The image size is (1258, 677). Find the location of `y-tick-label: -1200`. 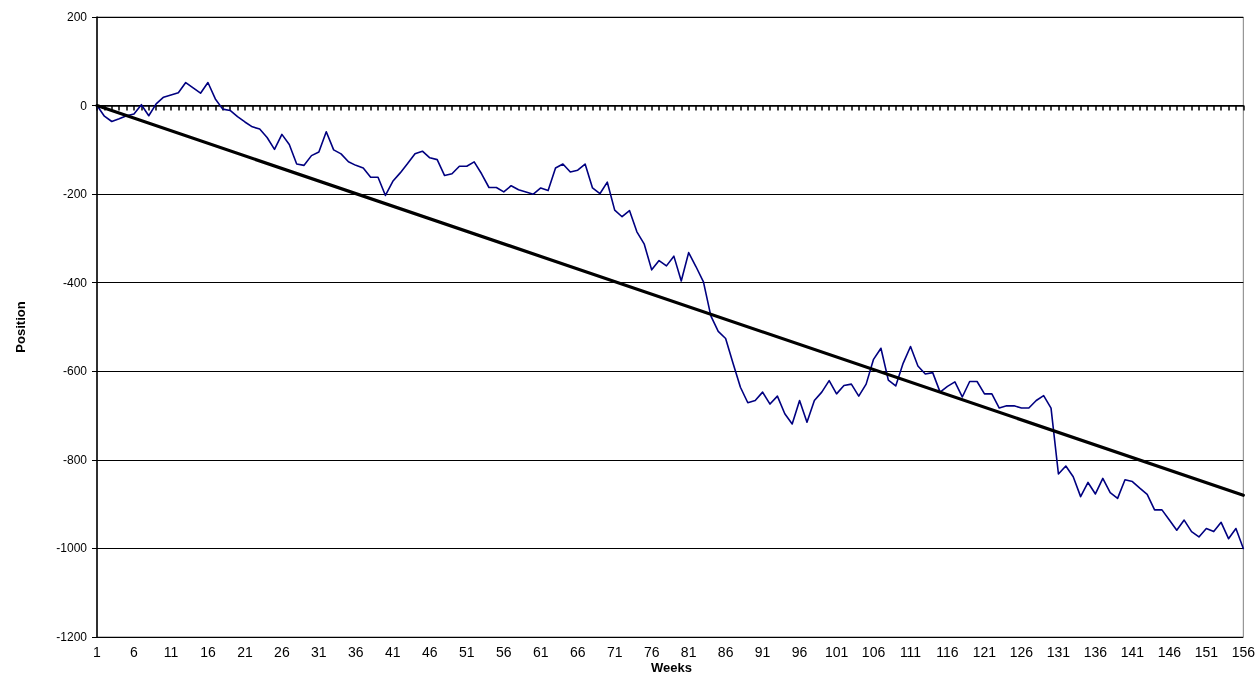

y-tick-label: -1200 is located at coordinates (72, 637).